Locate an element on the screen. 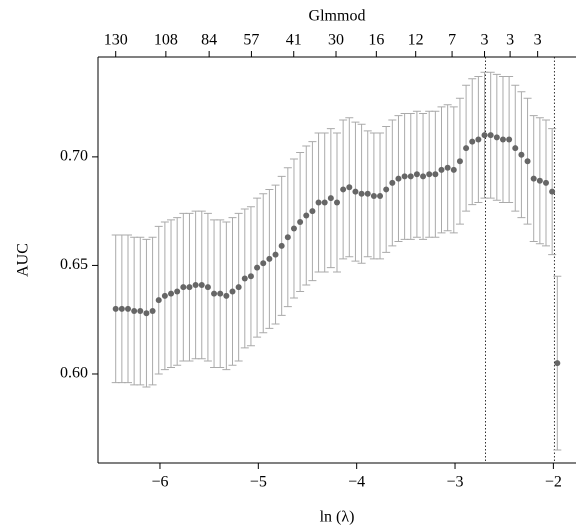  top-tick-label: 16 is located at coordinates (376, 40).